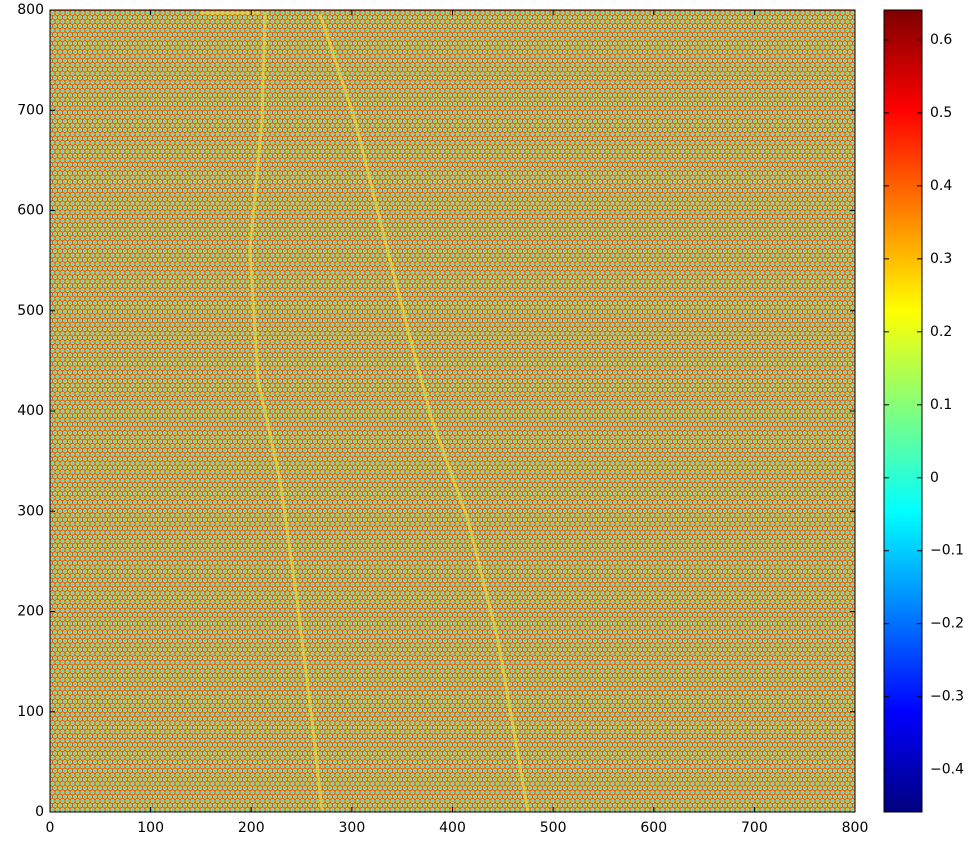 The height and width of the screenshot is (849, 972). I want to click on colorbar-tick-label: 0, so click(934, 478).